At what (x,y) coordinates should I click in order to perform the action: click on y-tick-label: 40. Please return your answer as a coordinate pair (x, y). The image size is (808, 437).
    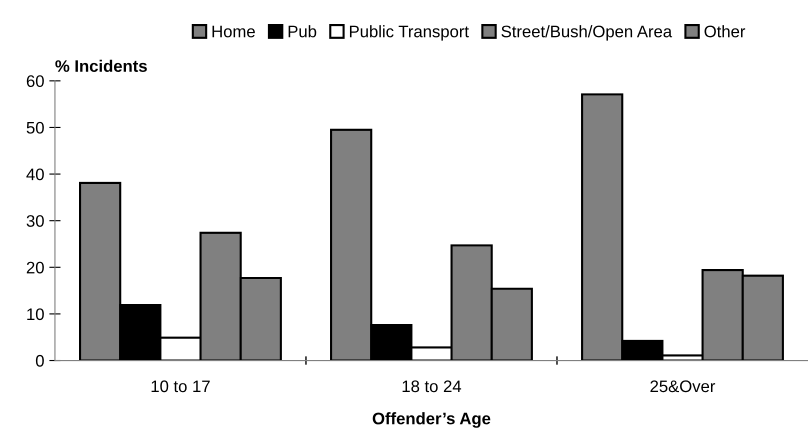
    Looking at the image, I should click on (35, 174).